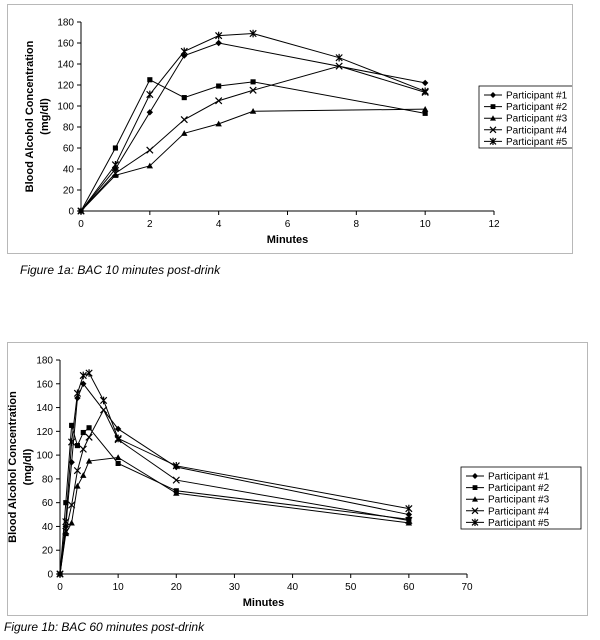 The width and height of the screenshot is (600, 640). What do you see at coordinates (45, 116) in the screenshot?
I see `chart-1a-y-axis-unit: (mg/dl)` at bounding box center [45, 116].